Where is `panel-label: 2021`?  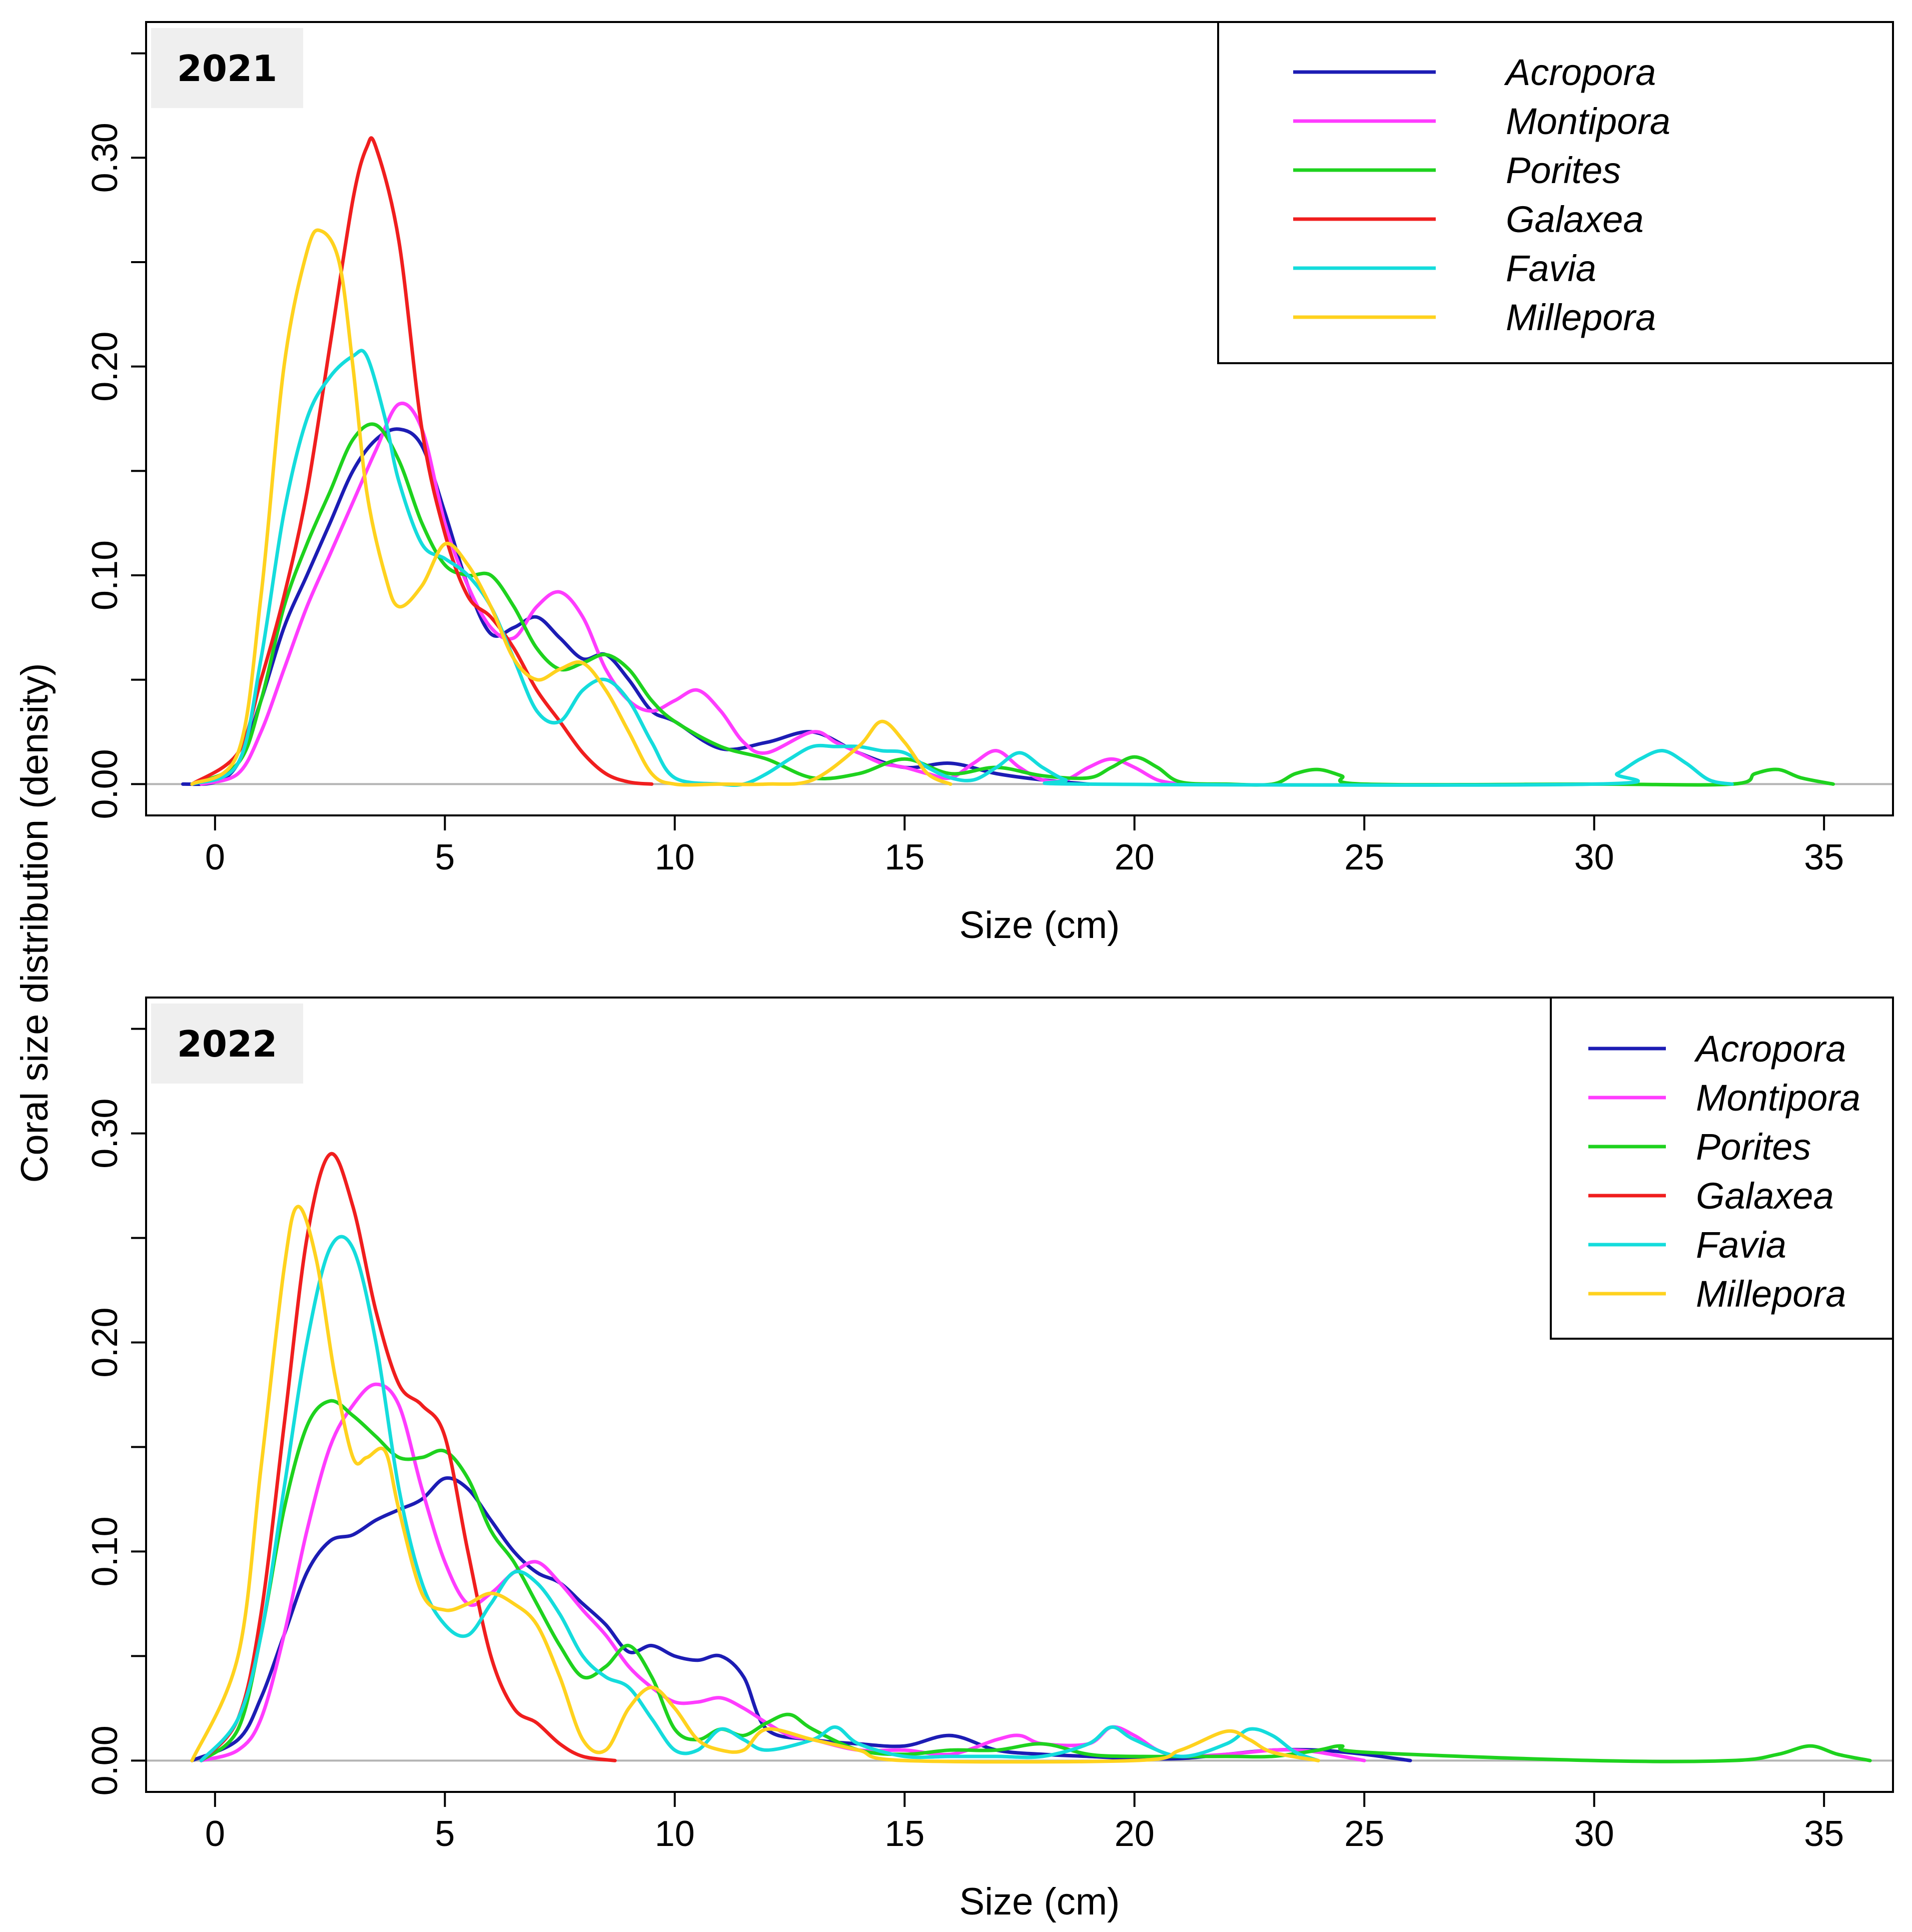 panel-label: 2021 is located at coordinates (227, 69).